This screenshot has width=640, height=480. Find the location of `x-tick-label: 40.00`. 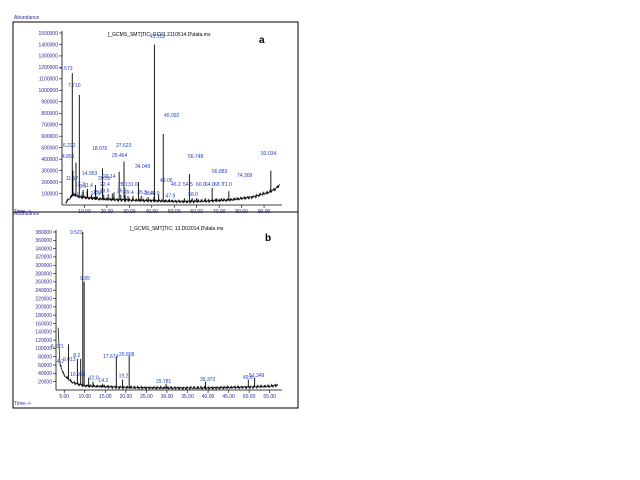

x-tick-label: 40.00 is located at coordinates (208, 397).